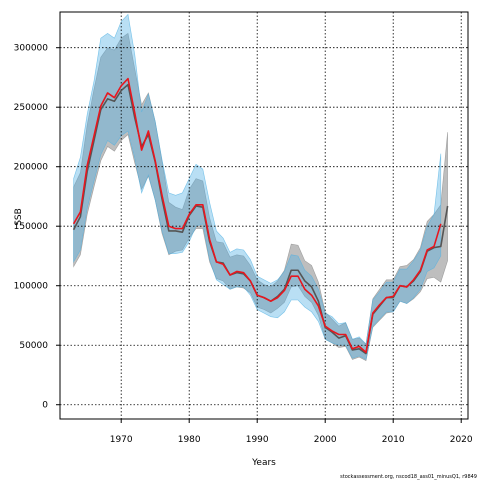  I want to click on y-tick-label: 300000, so click(31, 49).